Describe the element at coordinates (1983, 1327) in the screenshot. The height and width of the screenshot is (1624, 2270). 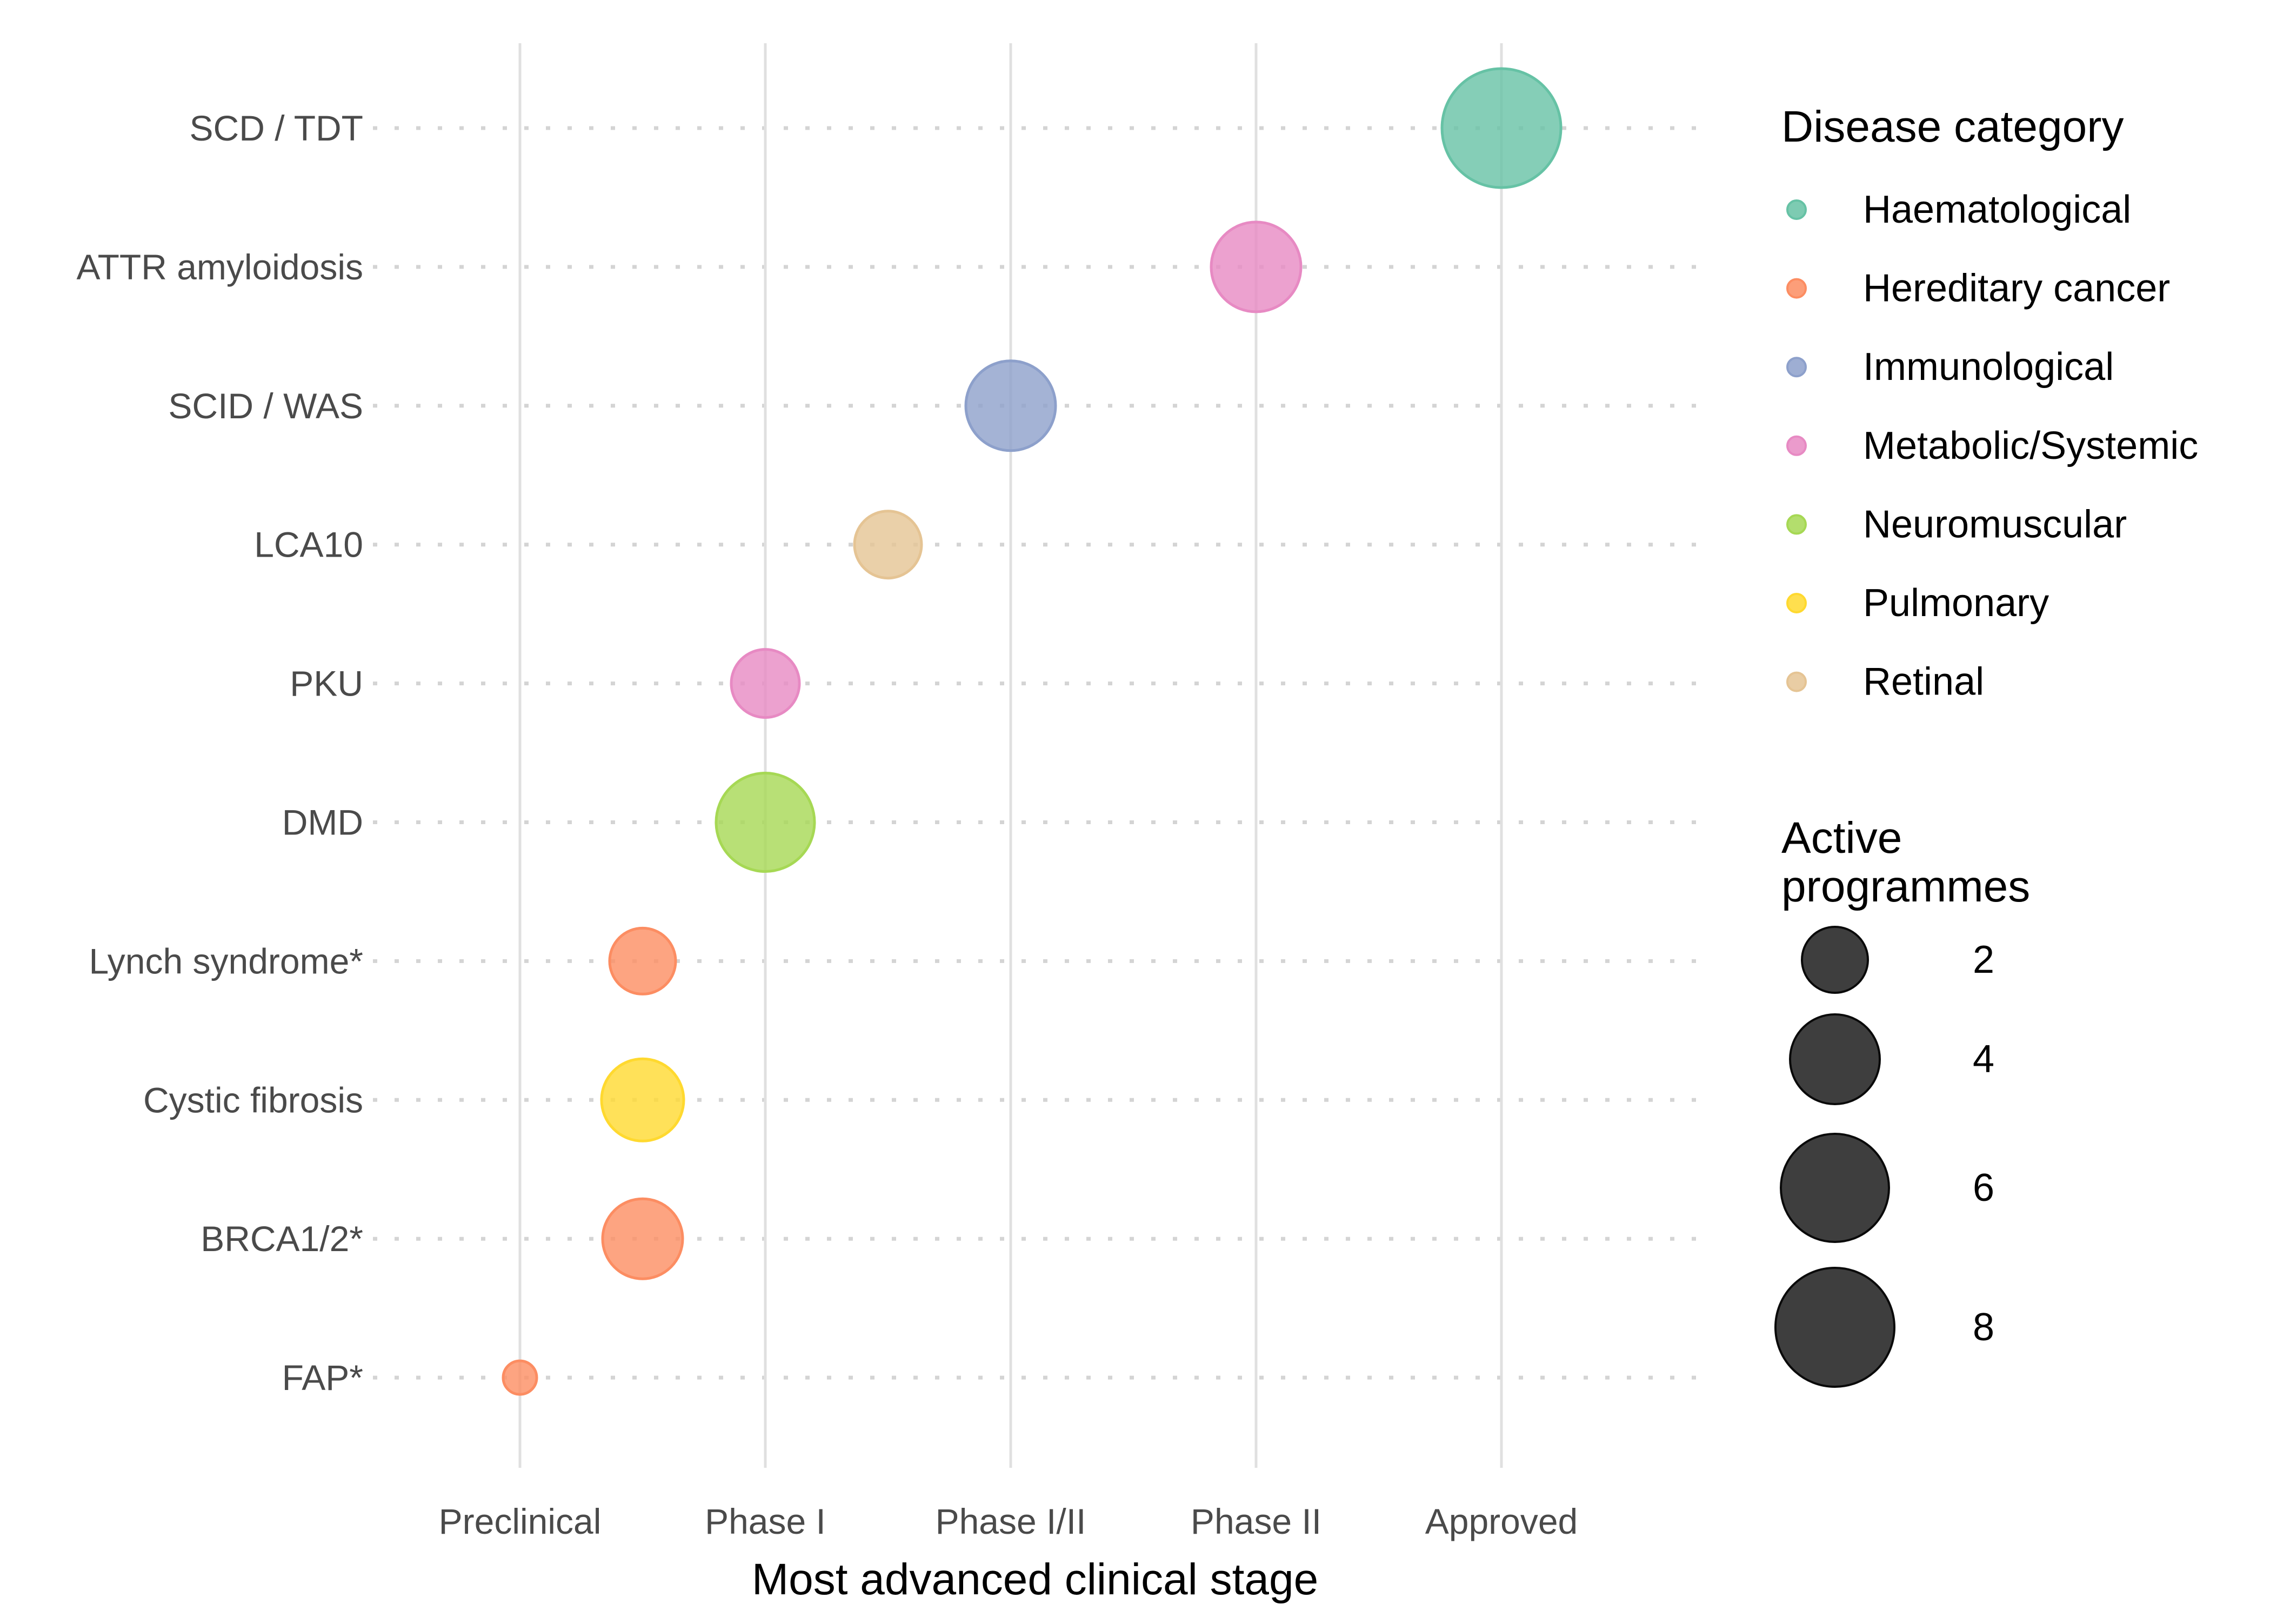
I see `size-legend-value-8: 8` at that location.